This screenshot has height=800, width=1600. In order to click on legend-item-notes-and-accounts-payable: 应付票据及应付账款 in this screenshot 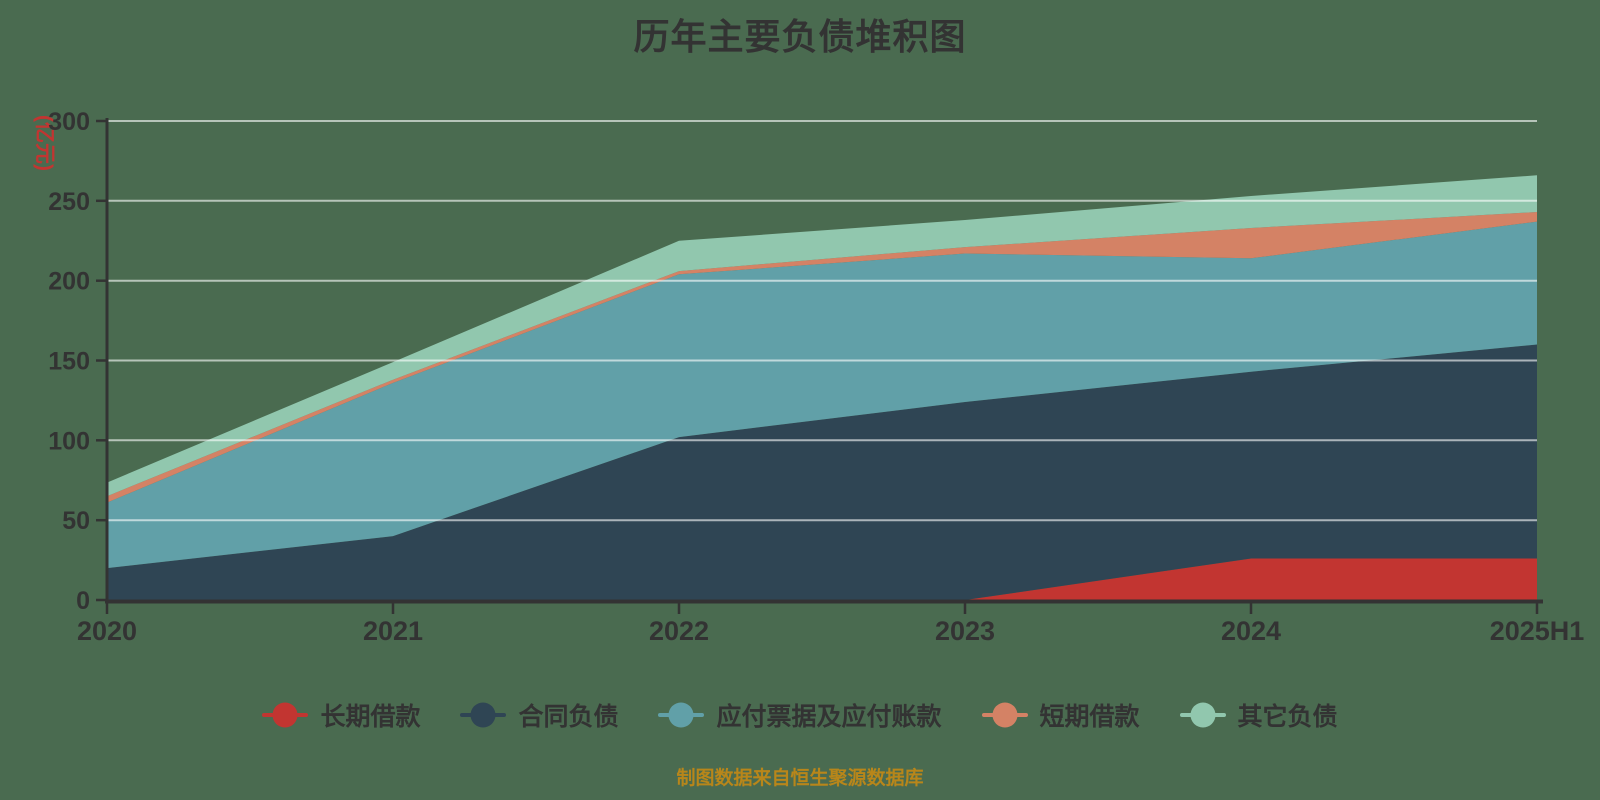, I will do `click(800, 715)`.